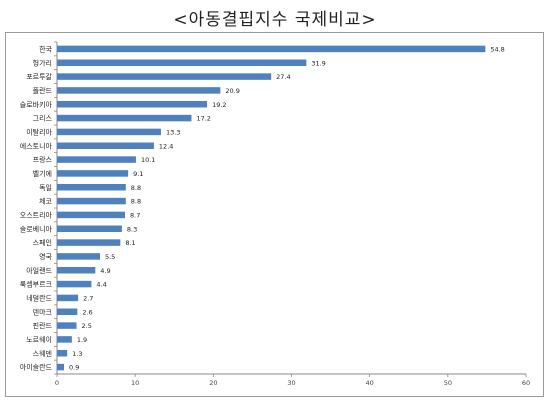  Describe the element at coordinates (105, 271) in the screenshot. I see `value-label: 4.9` at that location.